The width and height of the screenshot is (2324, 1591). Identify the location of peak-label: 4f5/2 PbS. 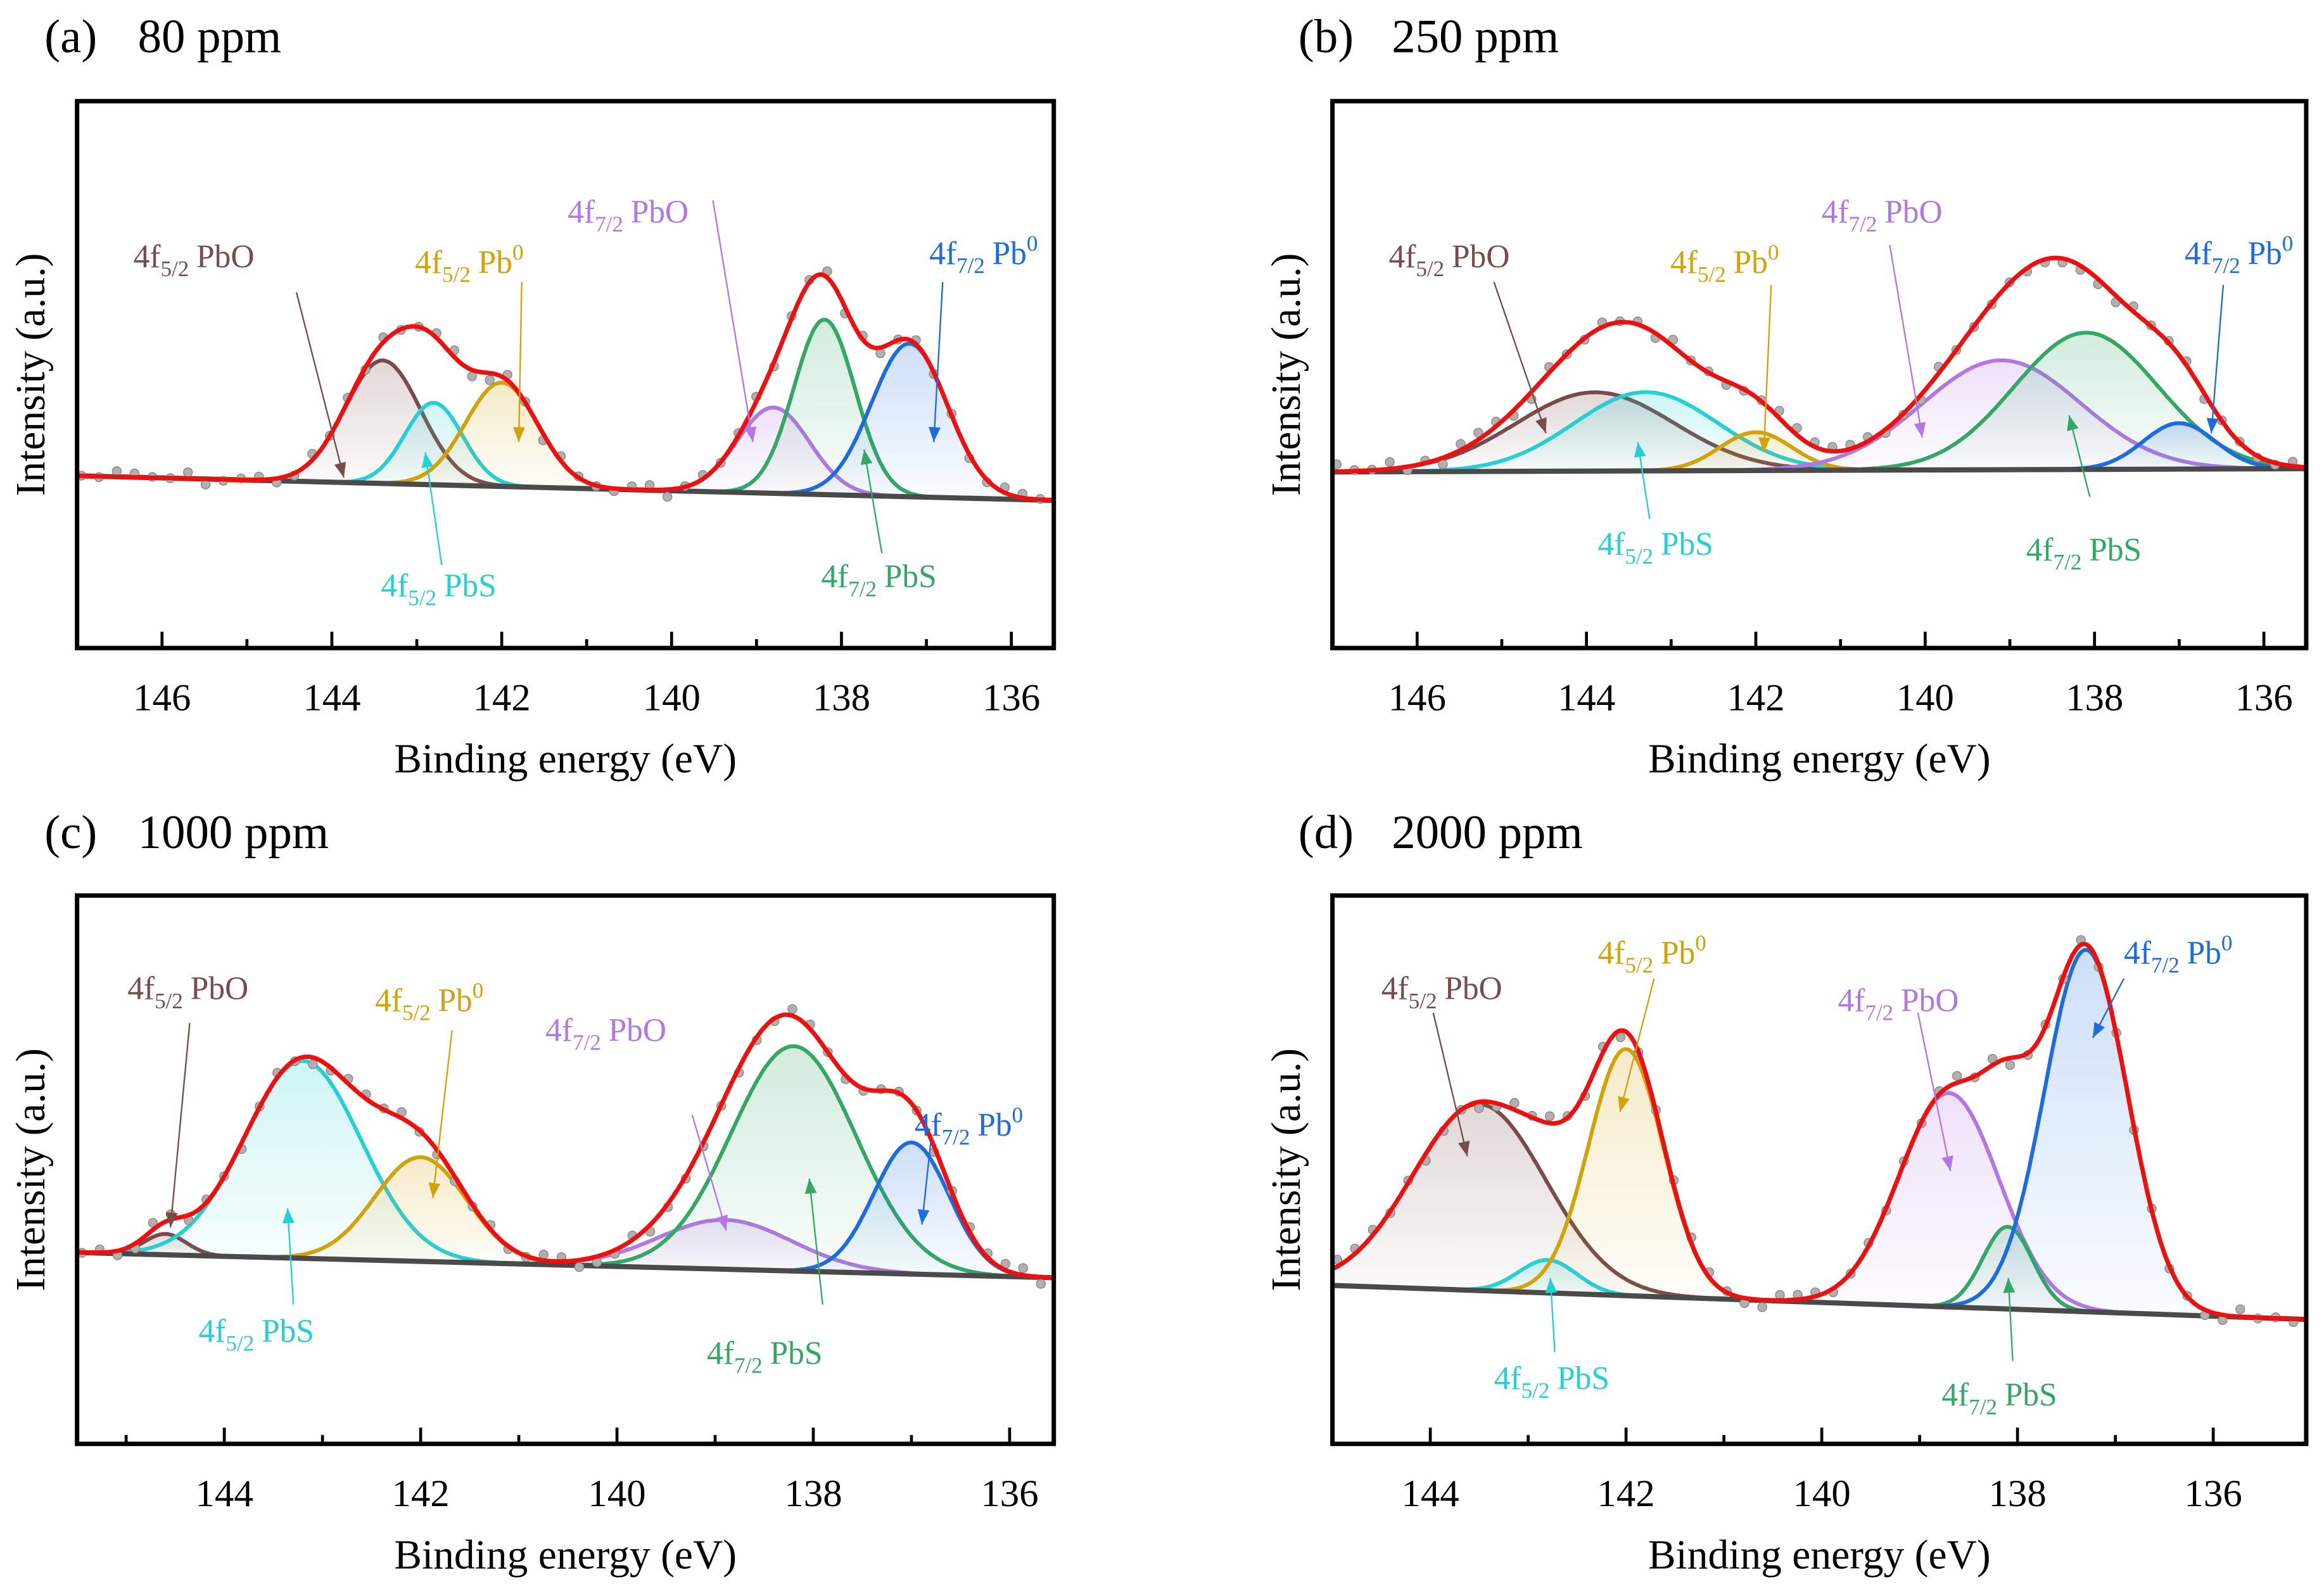
(1552, 1381).